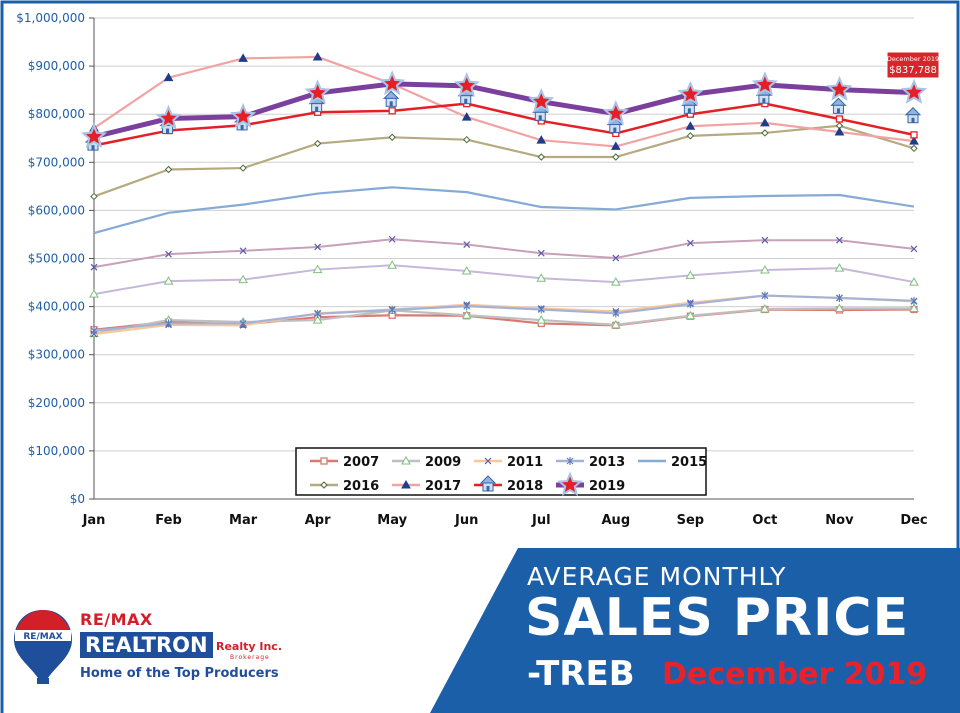  Describe the element at coordinates (42, 637) in the screenshot. I see `balloon-label: RE/MAX` at that location.